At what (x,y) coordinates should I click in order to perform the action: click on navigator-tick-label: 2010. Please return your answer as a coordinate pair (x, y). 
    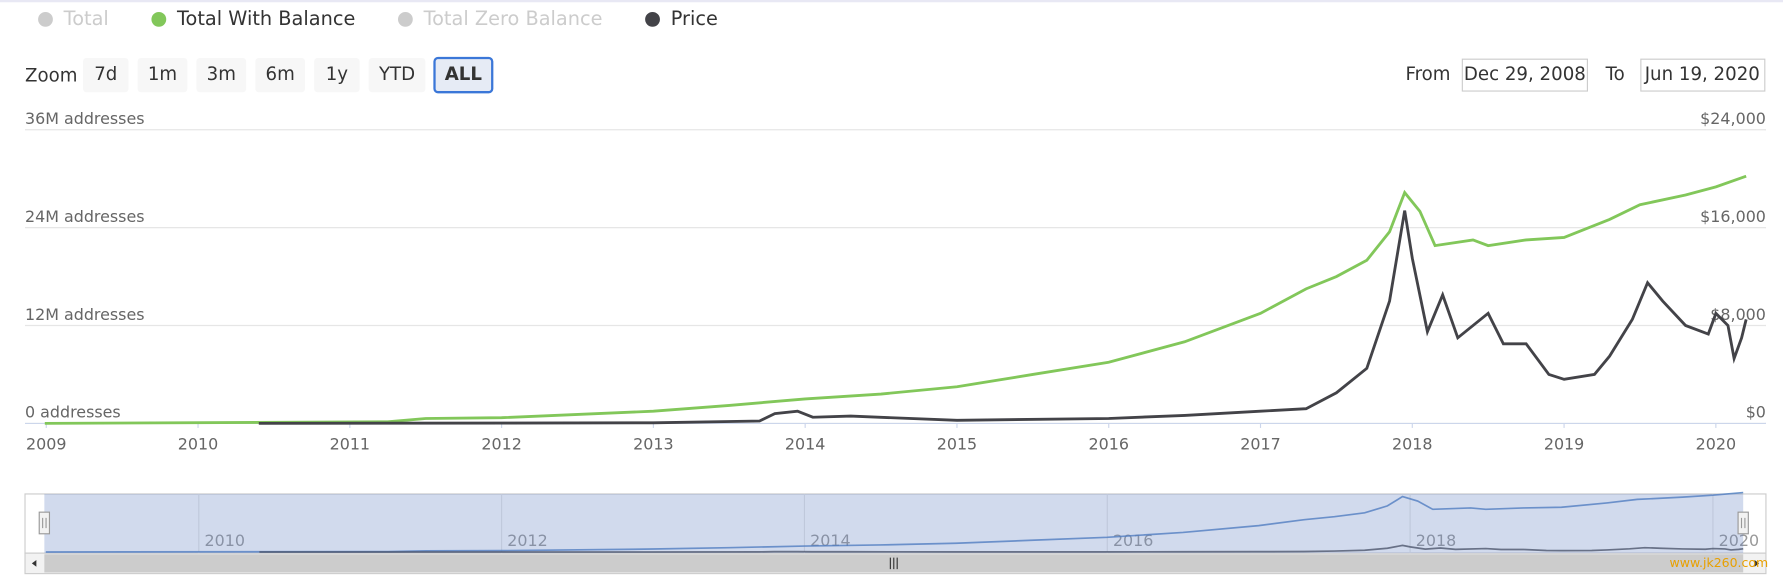
    Looking at the image, I should click on (224, 540).